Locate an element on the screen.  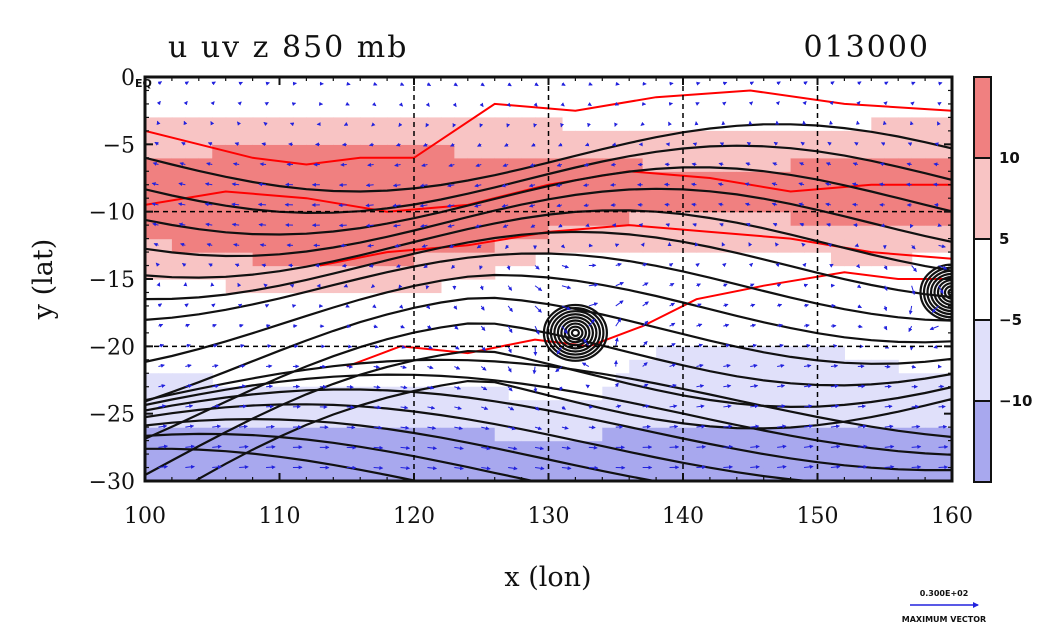
positive-contour-line is located at coordinates (548, 127).